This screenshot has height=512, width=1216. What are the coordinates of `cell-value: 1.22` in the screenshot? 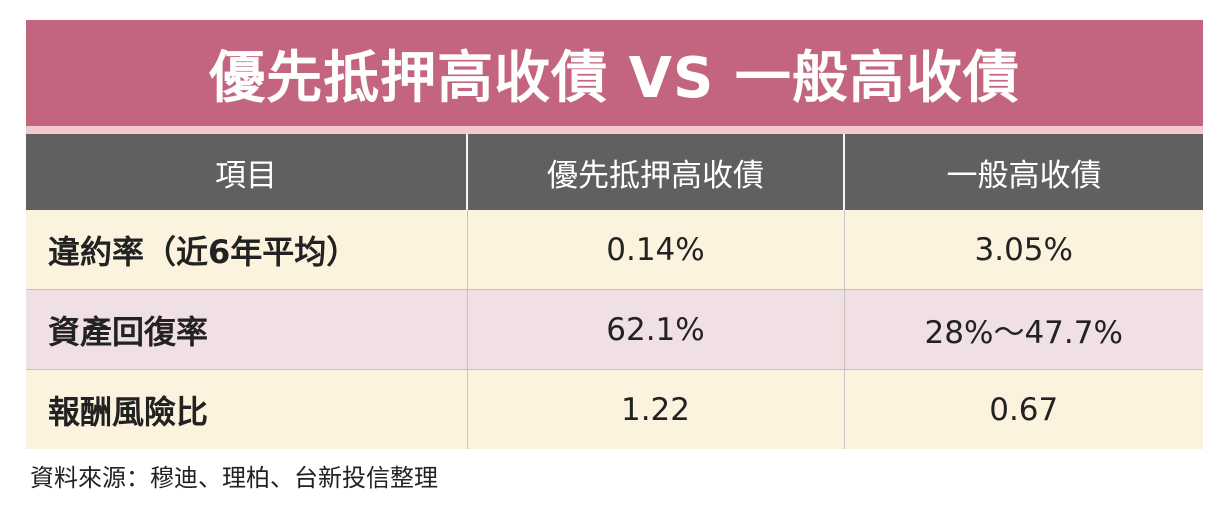 It's located at (656, 409).